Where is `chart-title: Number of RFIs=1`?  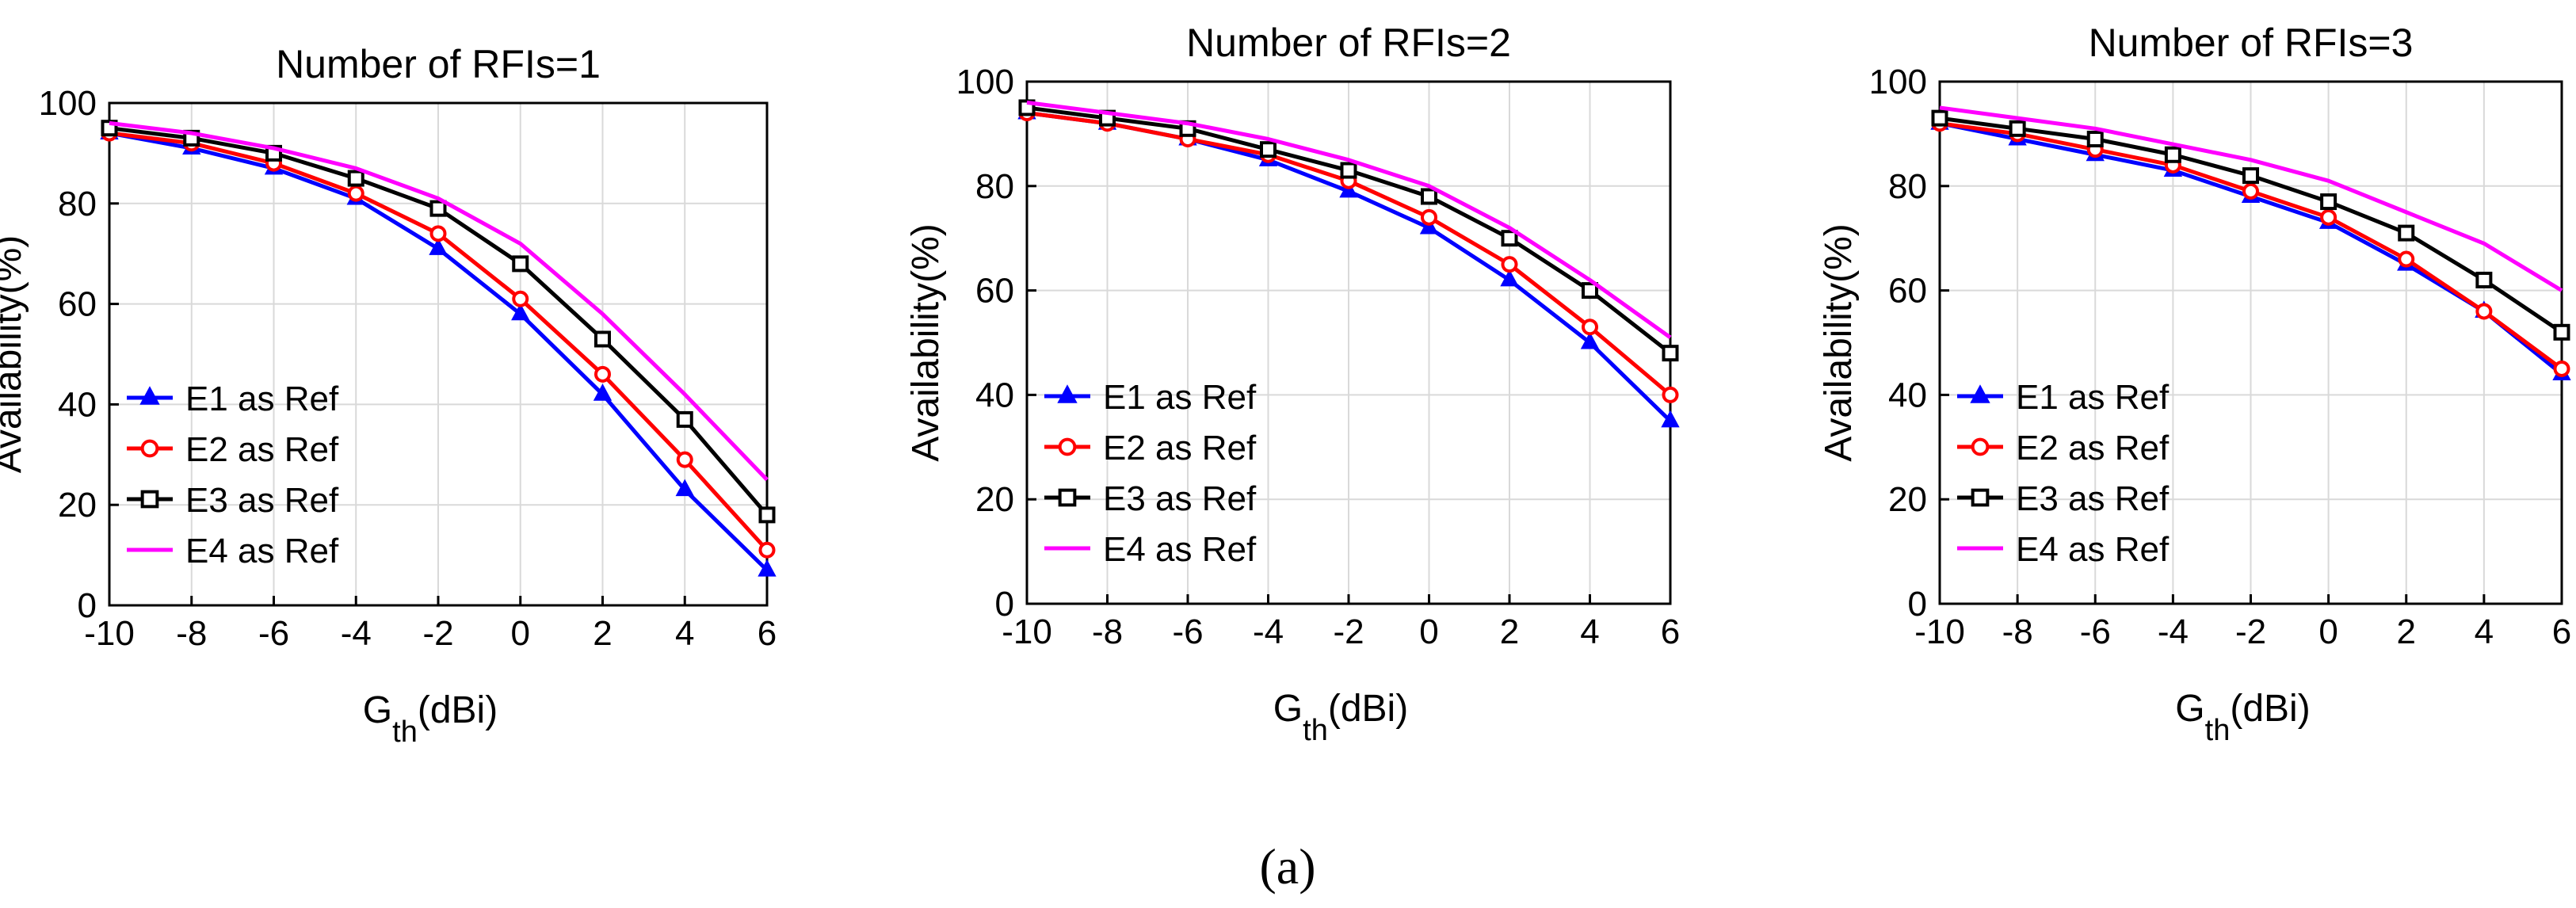 chart-title: Number of RFIs=1 is located at coordinates (438, 64).